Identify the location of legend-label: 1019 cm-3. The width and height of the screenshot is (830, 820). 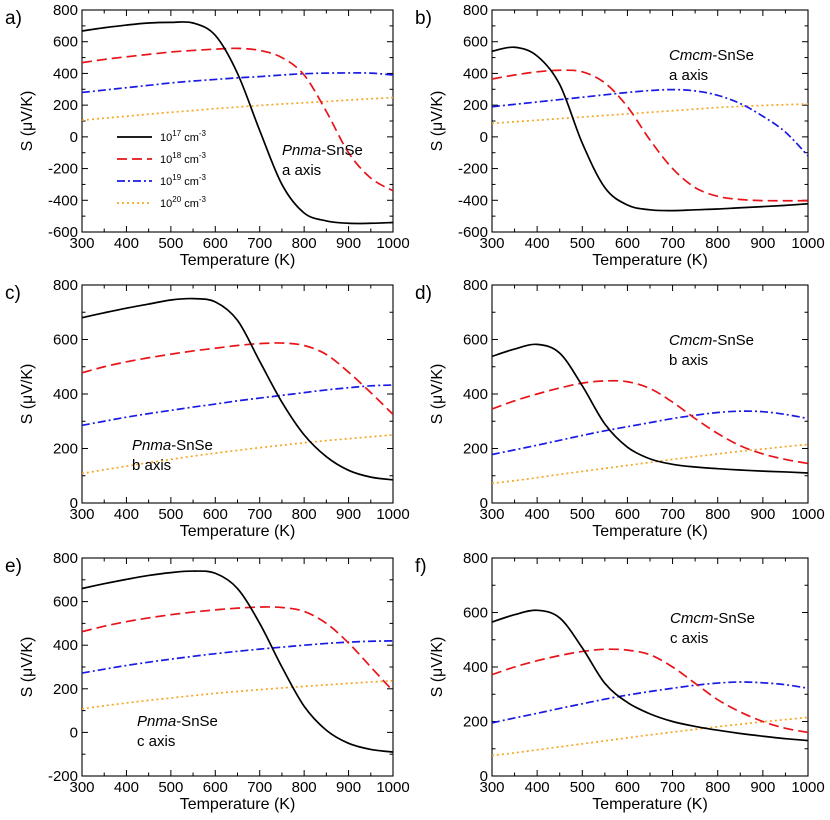
(183, 180).